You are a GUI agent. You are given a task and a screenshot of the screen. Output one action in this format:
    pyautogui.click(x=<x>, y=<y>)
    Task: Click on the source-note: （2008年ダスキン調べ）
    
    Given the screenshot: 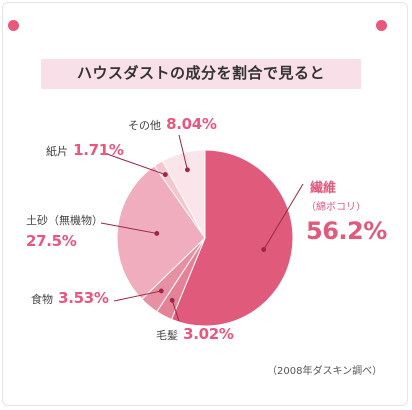 What is the action you would take?
    pyautogui.click(x=325, y=371)
    